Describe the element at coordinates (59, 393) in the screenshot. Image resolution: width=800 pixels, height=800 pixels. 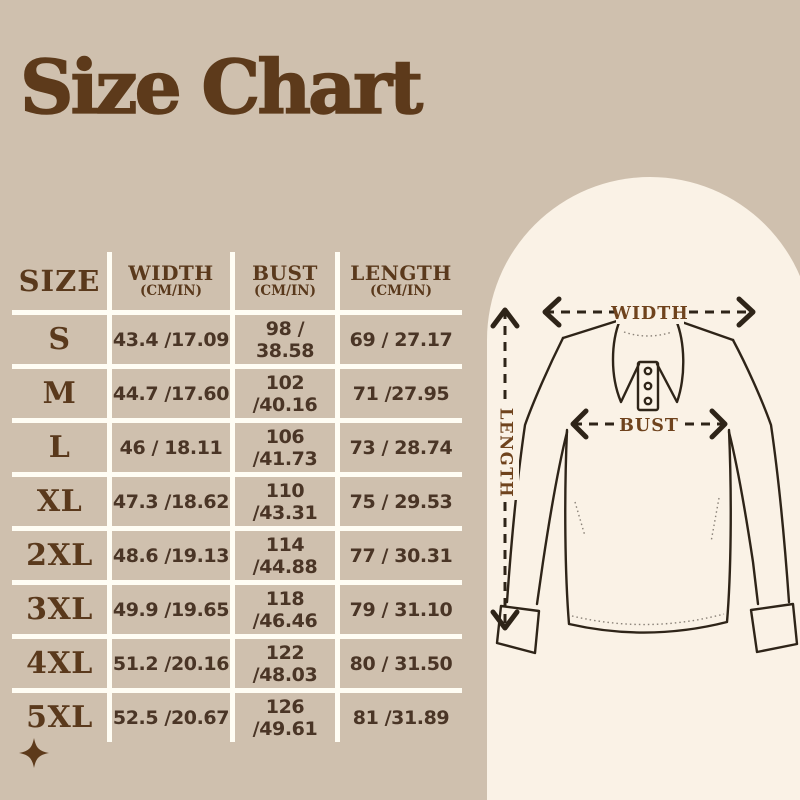
I see `size-cell: M` at that location.